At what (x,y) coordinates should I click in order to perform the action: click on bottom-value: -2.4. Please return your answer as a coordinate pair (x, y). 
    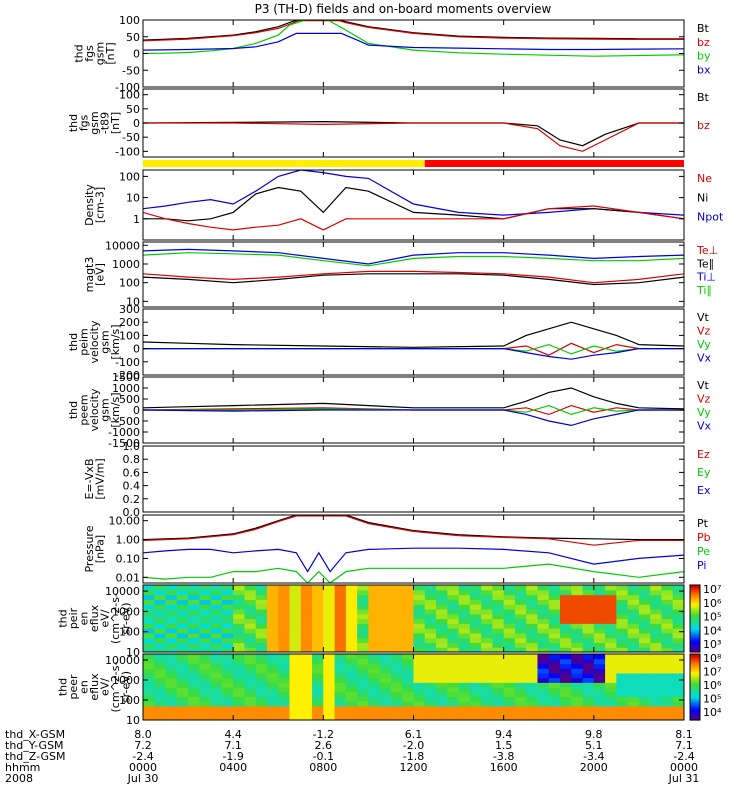
    Looking at the image, I should click on (142, 756).